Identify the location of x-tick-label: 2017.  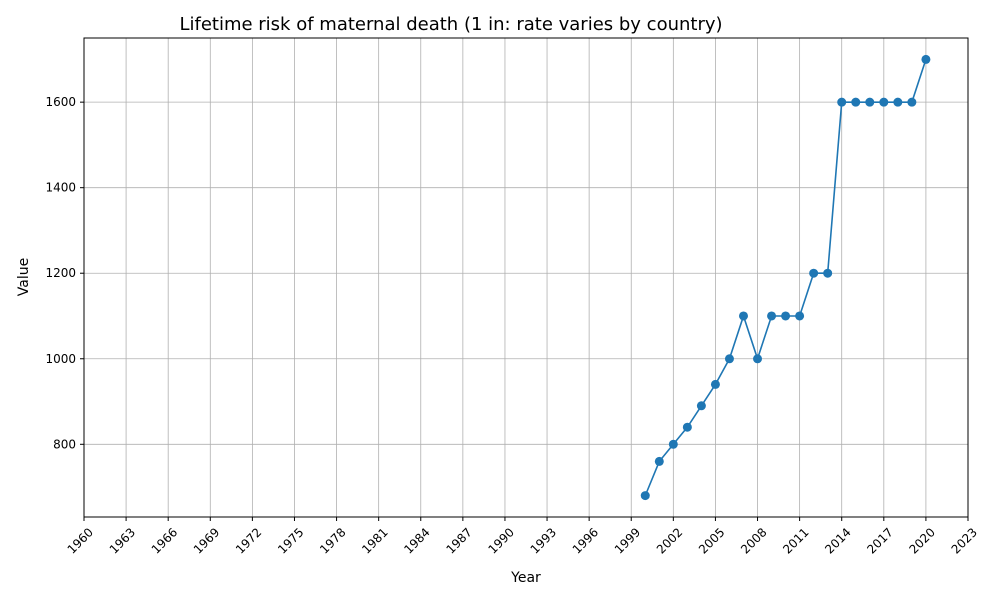
(879, 540).